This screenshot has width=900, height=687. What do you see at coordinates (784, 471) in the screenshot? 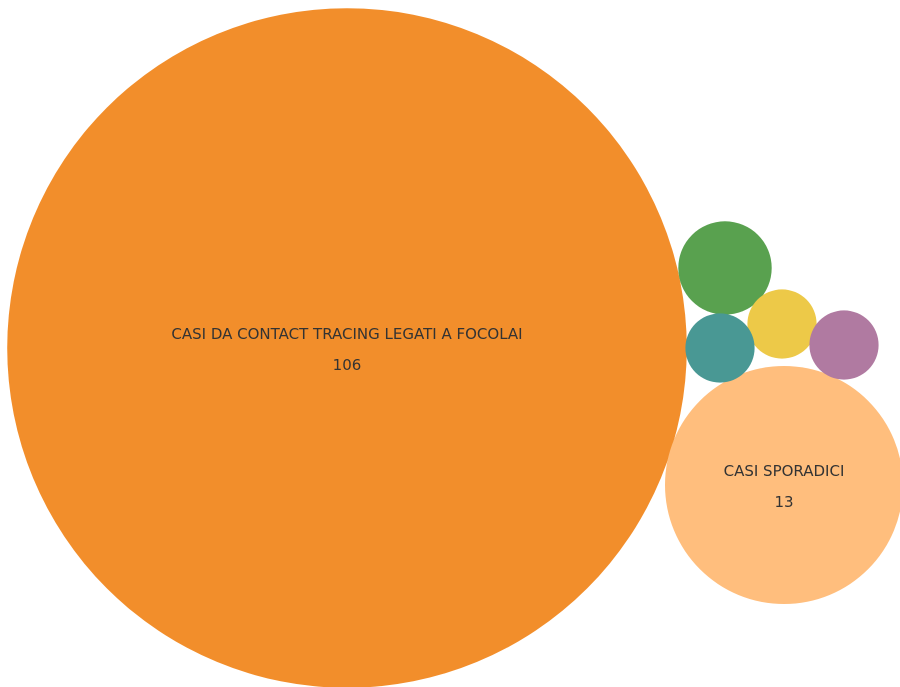
I see `bubble-label-casi-sporadici: CASI SPORADICI` at bounding box center [784, 471].